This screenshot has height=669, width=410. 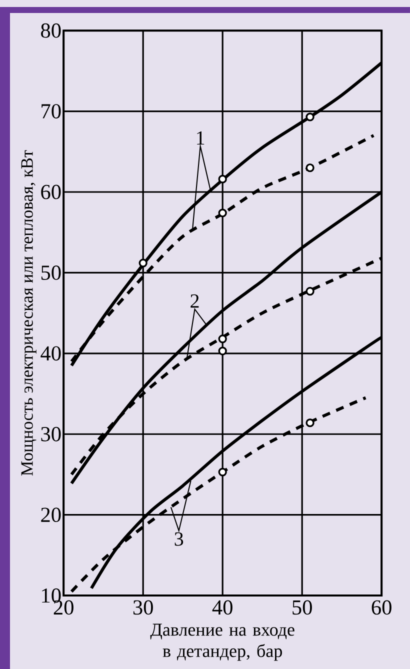 What do you see at coordinates (51, 111) in the screenshot?
I see `y-tick-label: 70` at bounding box center [51, 111].